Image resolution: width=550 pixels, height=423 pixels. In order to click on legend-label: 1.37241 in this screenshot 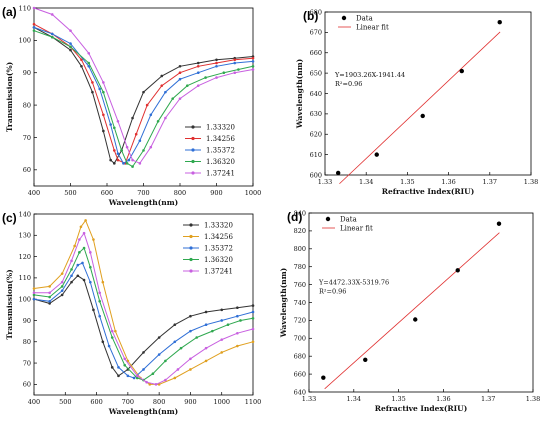, I will do `click(218, 272)`.